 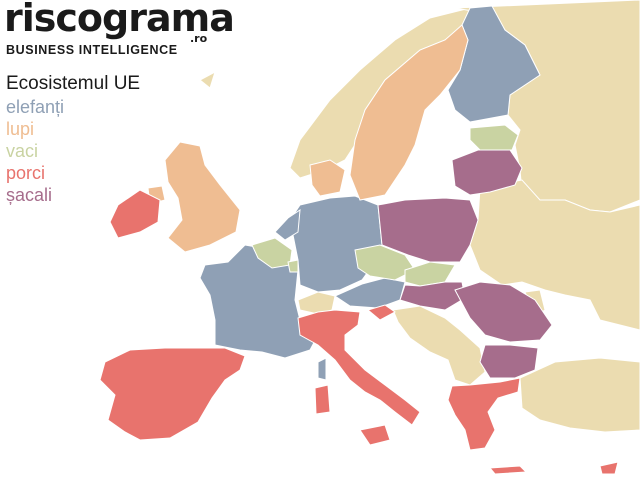 What do you see at coordinates (322, 399) in the screenshot?
I see `region-sardinia` at bounding box center [322, 399].